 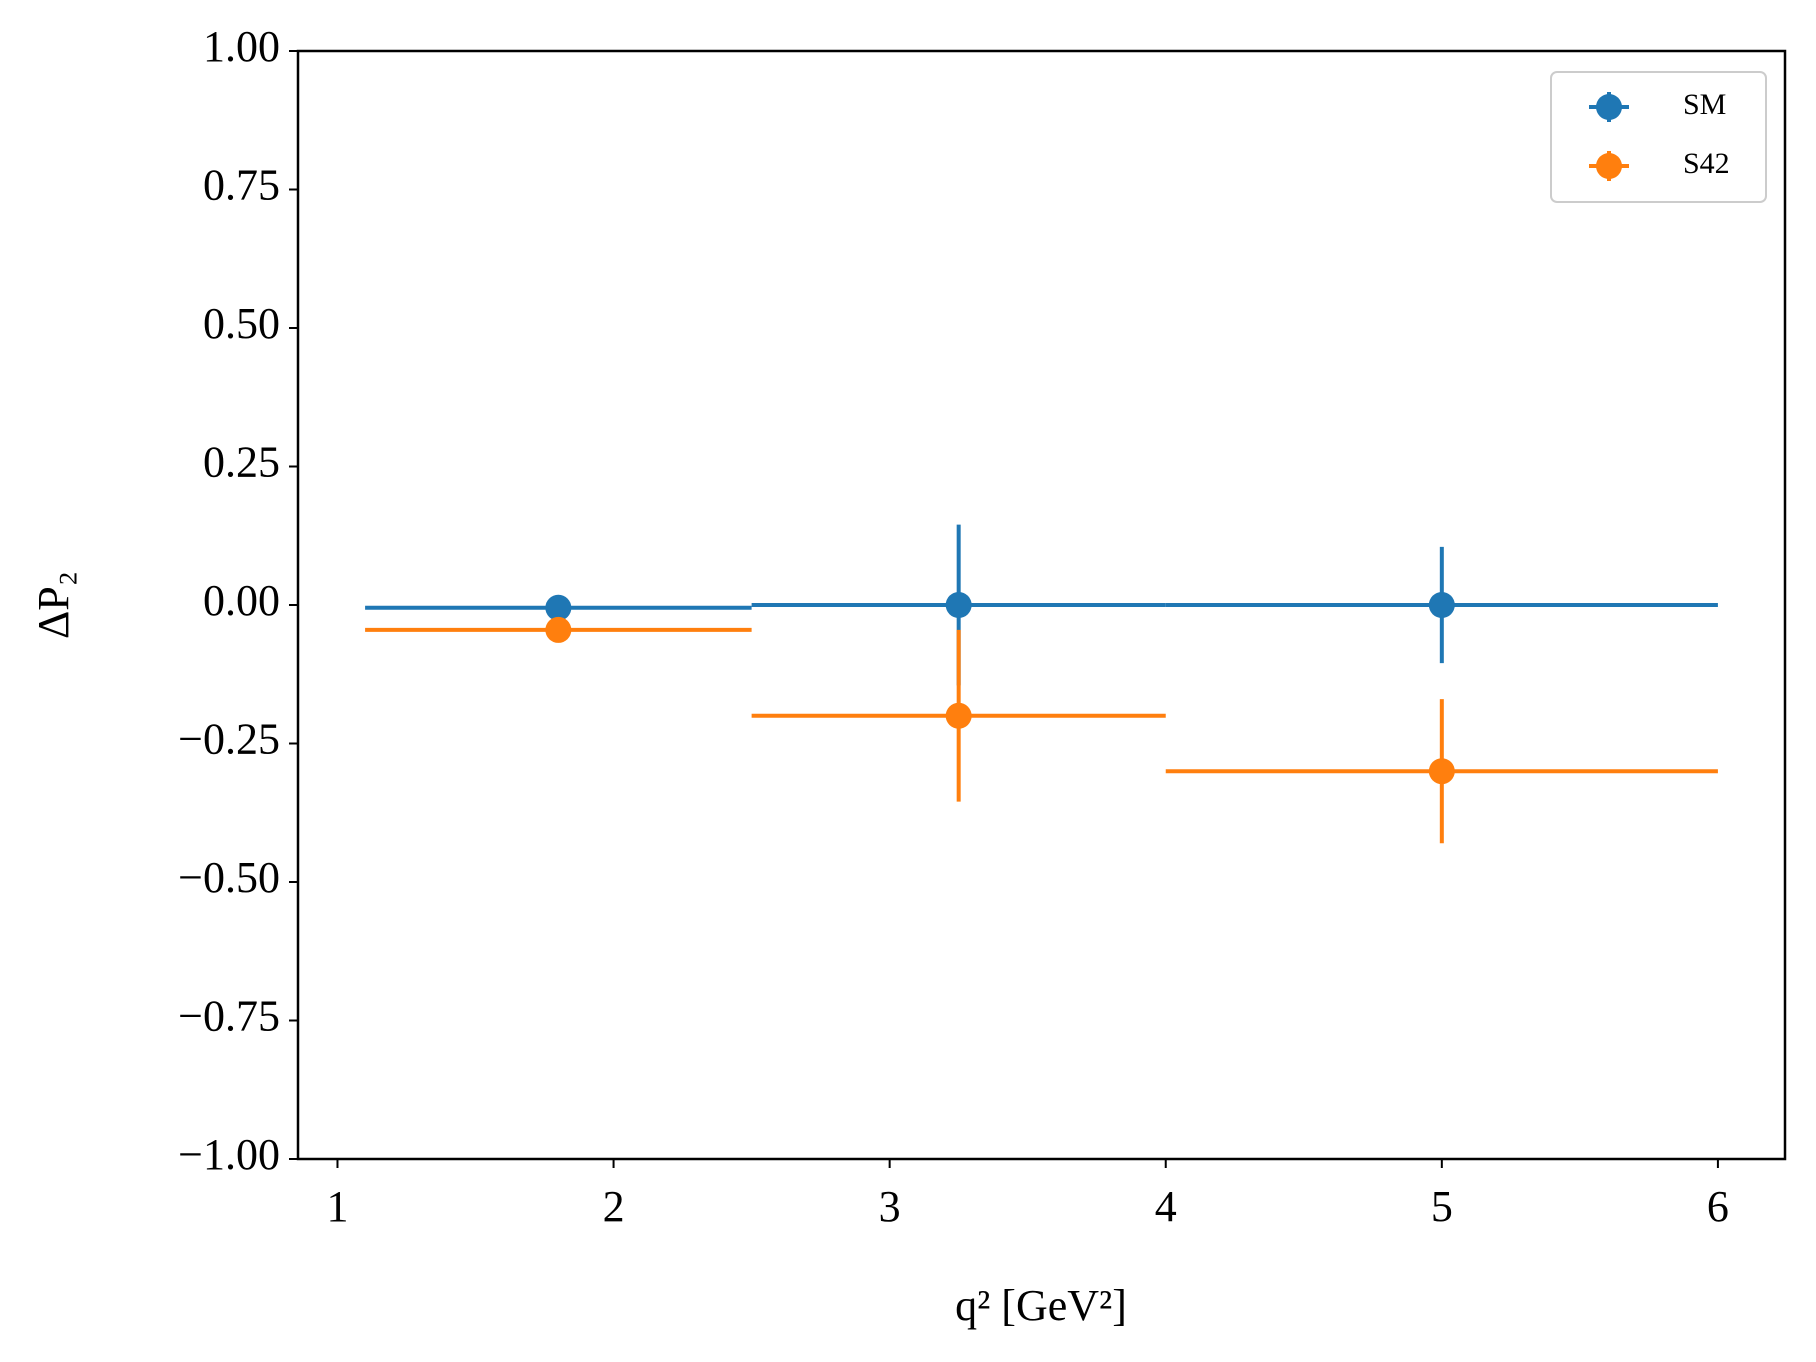 I want to click on y-tick-label: 1.00, so click(x=241, y=46).